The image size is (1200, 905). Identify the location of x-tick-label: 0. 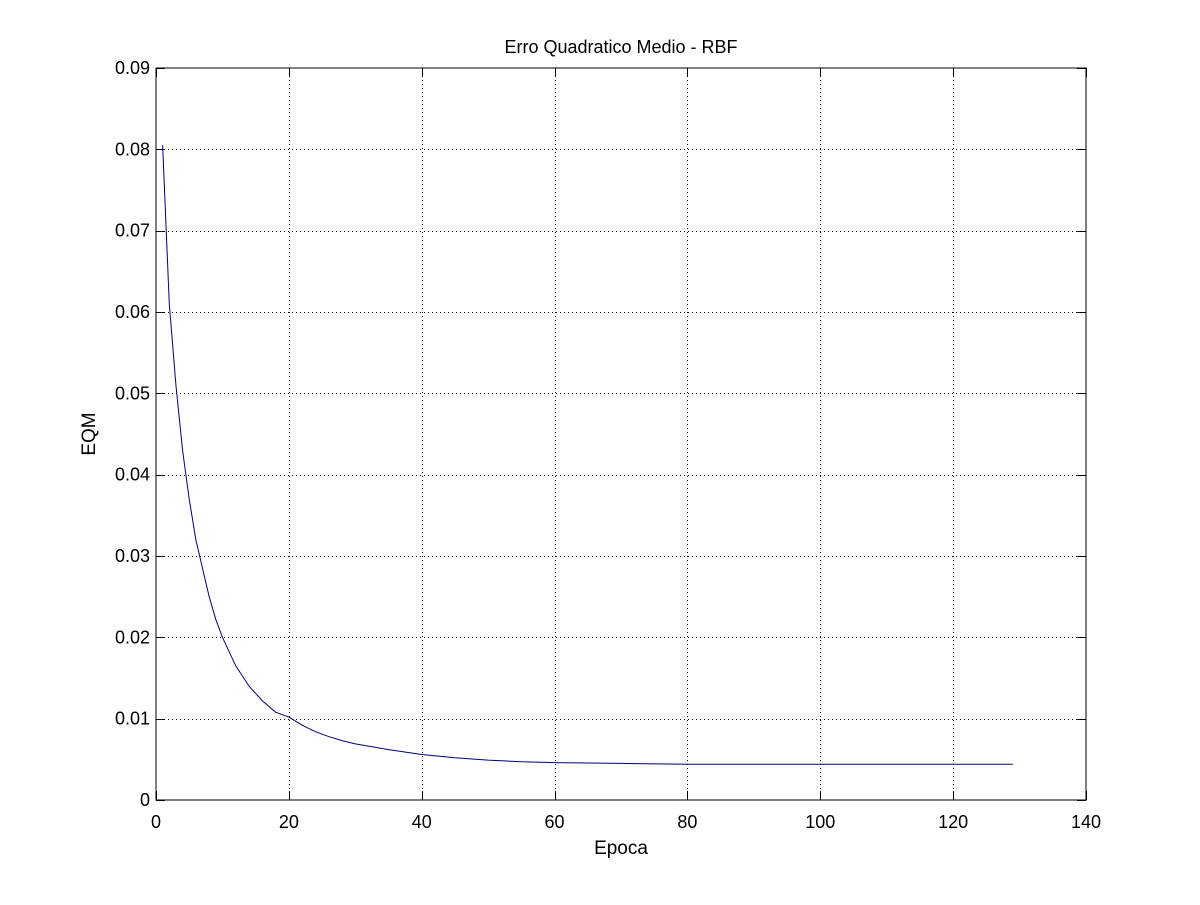
(156, 822).